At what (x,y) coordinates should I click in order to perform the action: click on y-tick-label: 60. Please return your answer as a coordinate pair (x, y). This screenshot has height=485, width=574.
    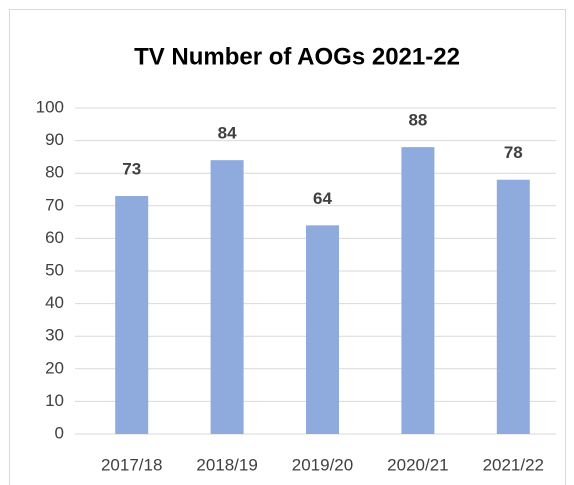
    Looking at the image, I should click on (54, 237).